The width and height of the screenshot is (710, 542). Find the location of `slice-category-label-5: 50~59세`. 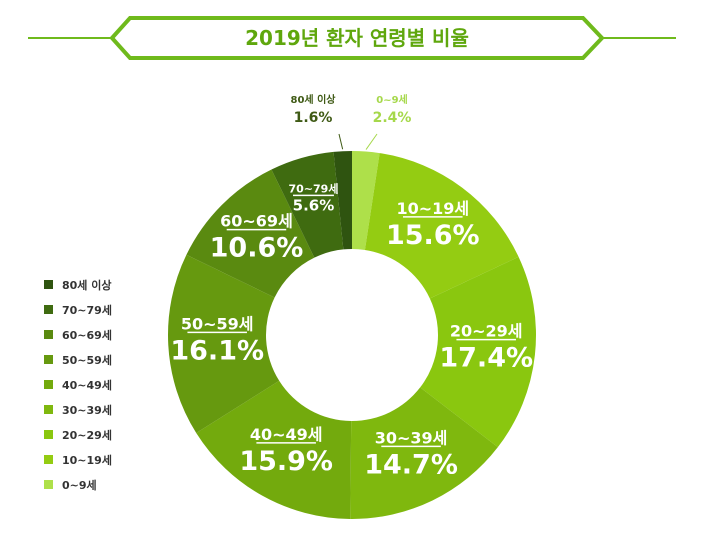

slice-category-label-5: 50~59세 is located at coordinates (217, 323).